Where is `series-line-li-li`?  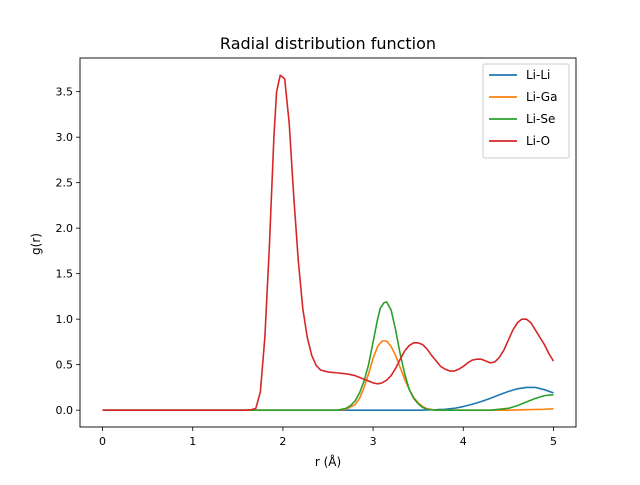
series-line-li-li is located at coordinates (328, 398).